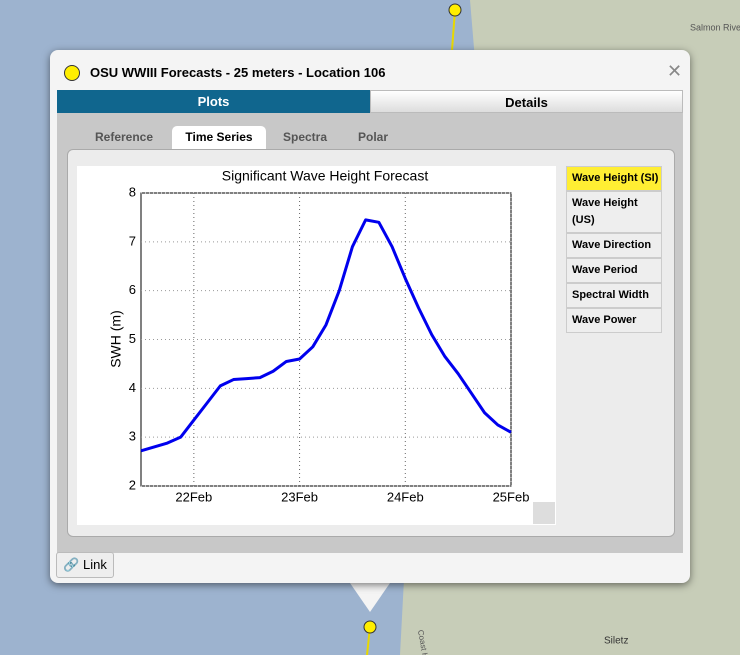 The width and height of the screenshot is (740, 655). I want to click on y-tick-label: 6, so click(132, 289).